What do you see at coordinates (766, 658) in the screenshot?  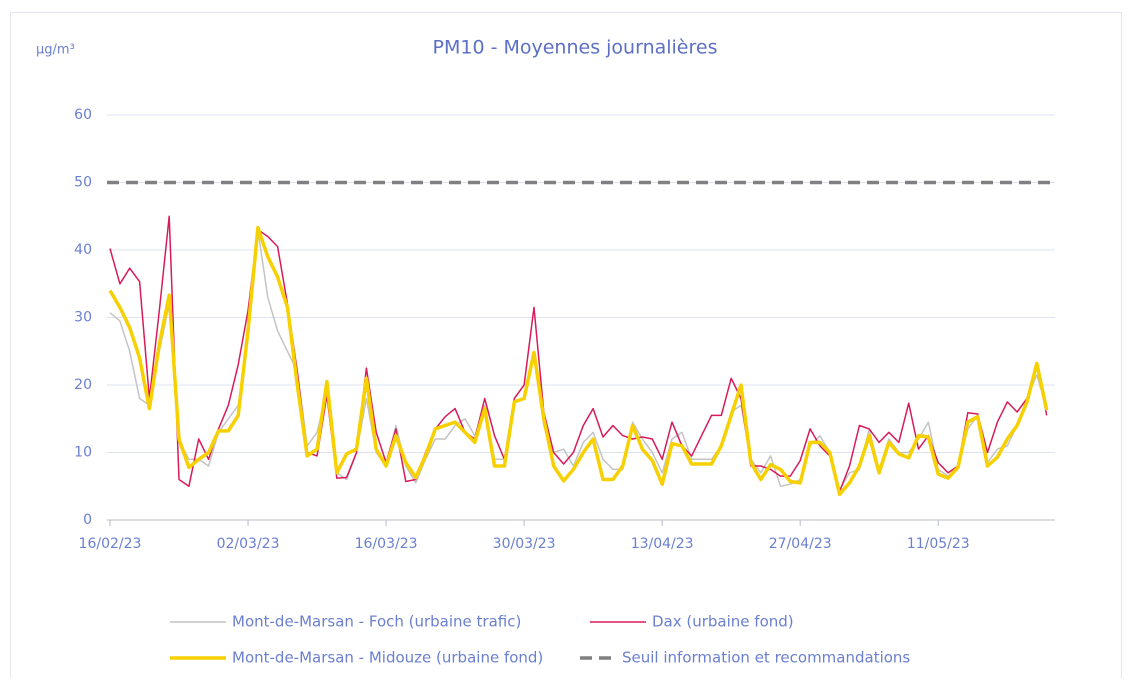 I see `legend-label: Seuil information et recommandations` at bounding box center [766, 658].